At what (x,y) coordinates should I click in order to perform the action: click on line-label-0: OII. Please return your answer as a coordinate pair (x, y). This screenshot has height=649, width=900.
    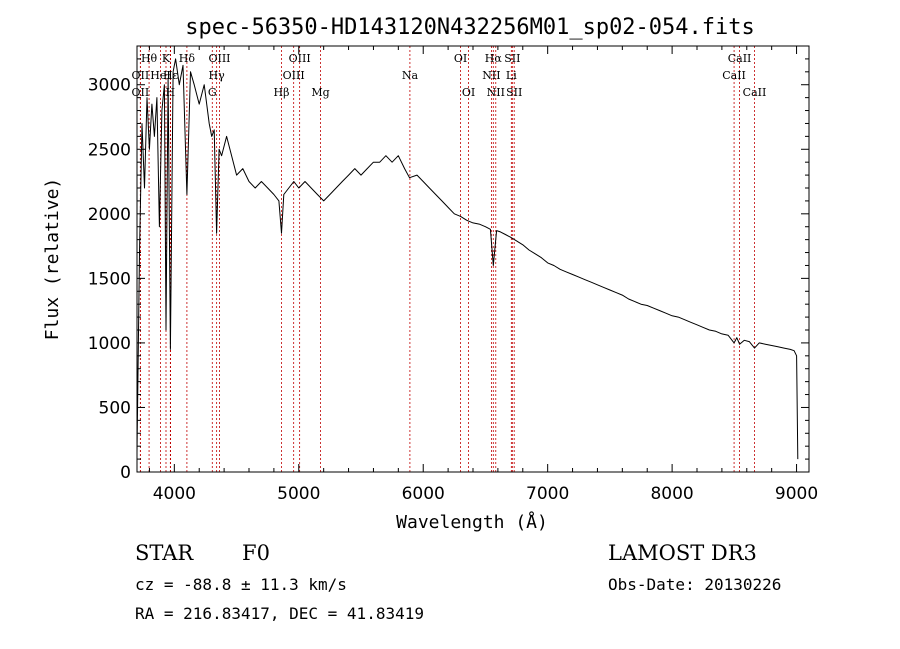
    Looking at the image, I should click on (141, 92).